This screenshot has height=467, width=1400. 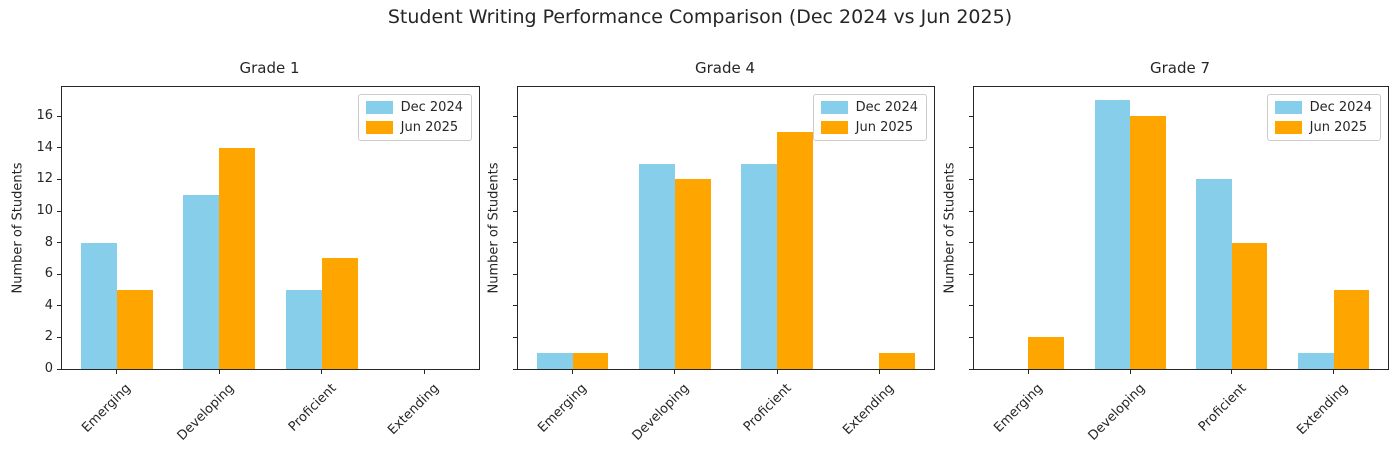 I want to click on y-tick-label-grade-1: 0, so click(x=48, y=368).